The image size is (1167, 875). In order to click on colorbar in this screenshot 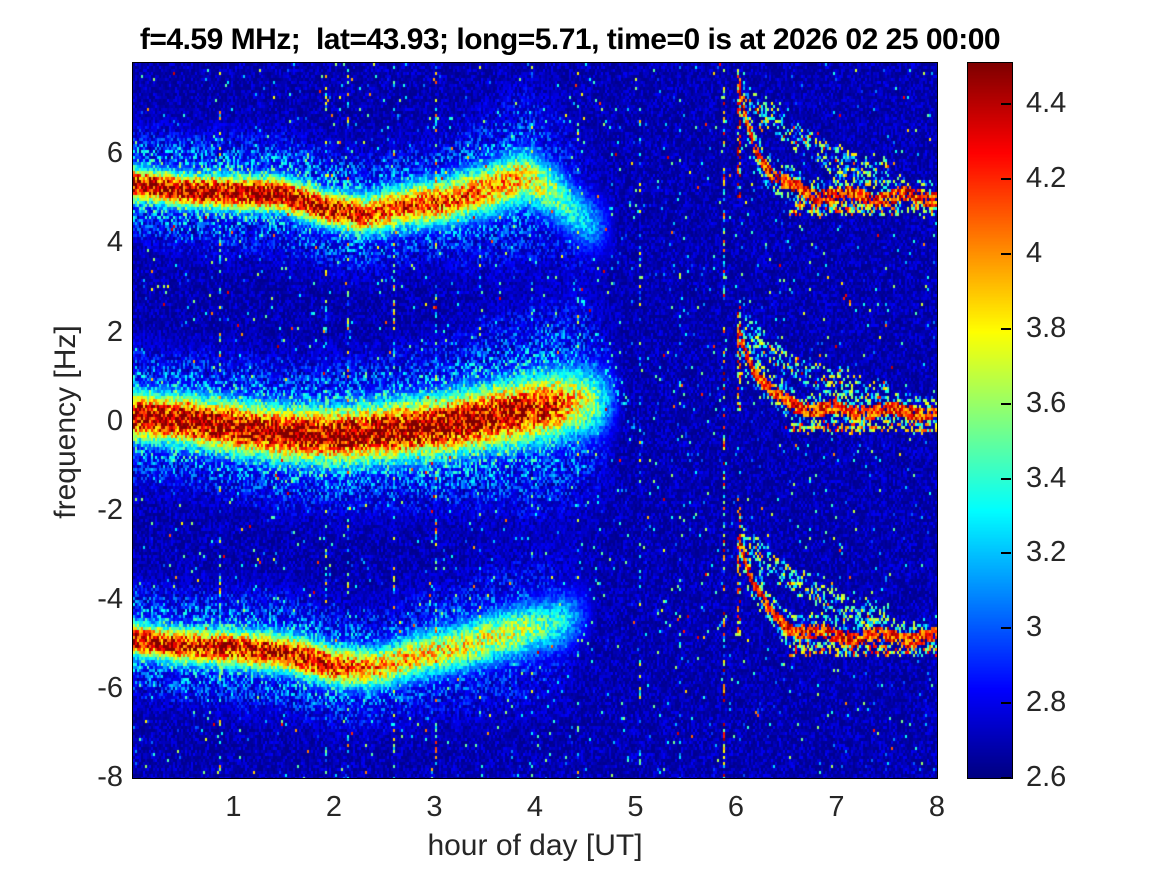, I will do `click(990, 420)`.